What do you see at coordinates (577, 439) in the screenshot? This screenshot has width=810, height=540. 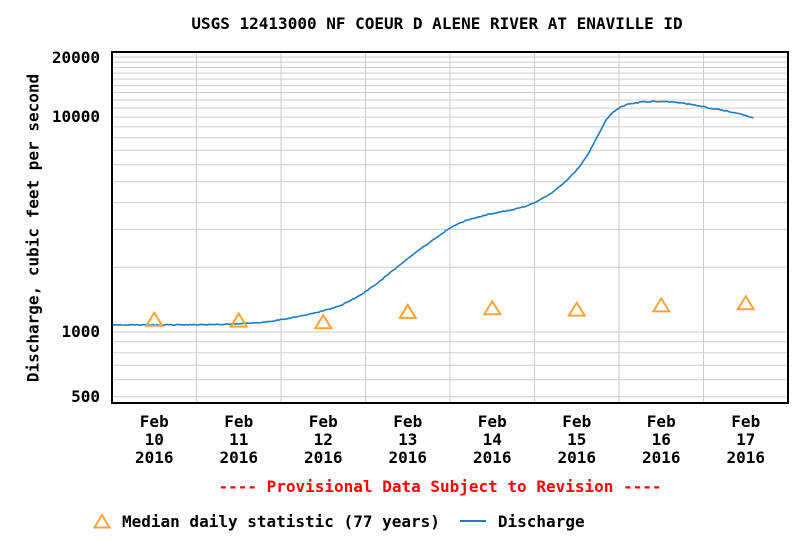 I see `x-tick-label: Feb 15 2016` at bounding box center [577, 439].